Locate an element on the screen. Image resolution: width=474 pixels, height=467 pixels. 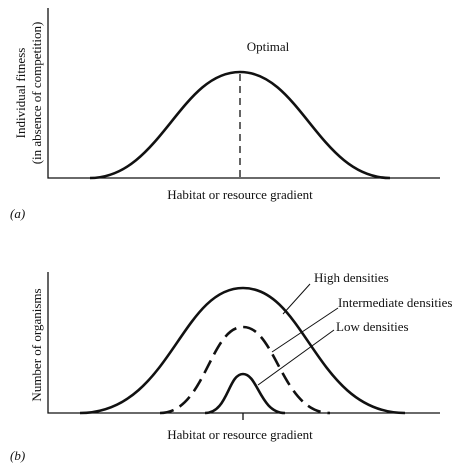
curve-label: Low densities is located at coordinates (372, 326).